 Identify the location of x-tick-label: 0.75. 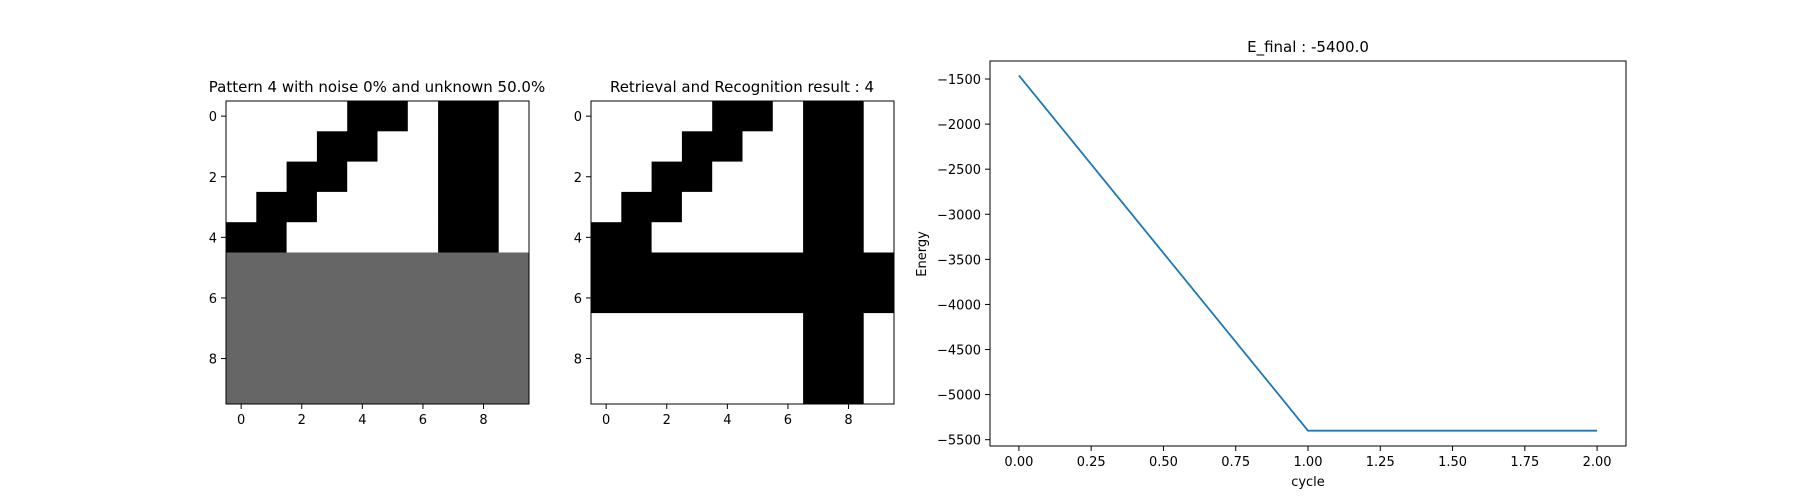
(1235, 462).